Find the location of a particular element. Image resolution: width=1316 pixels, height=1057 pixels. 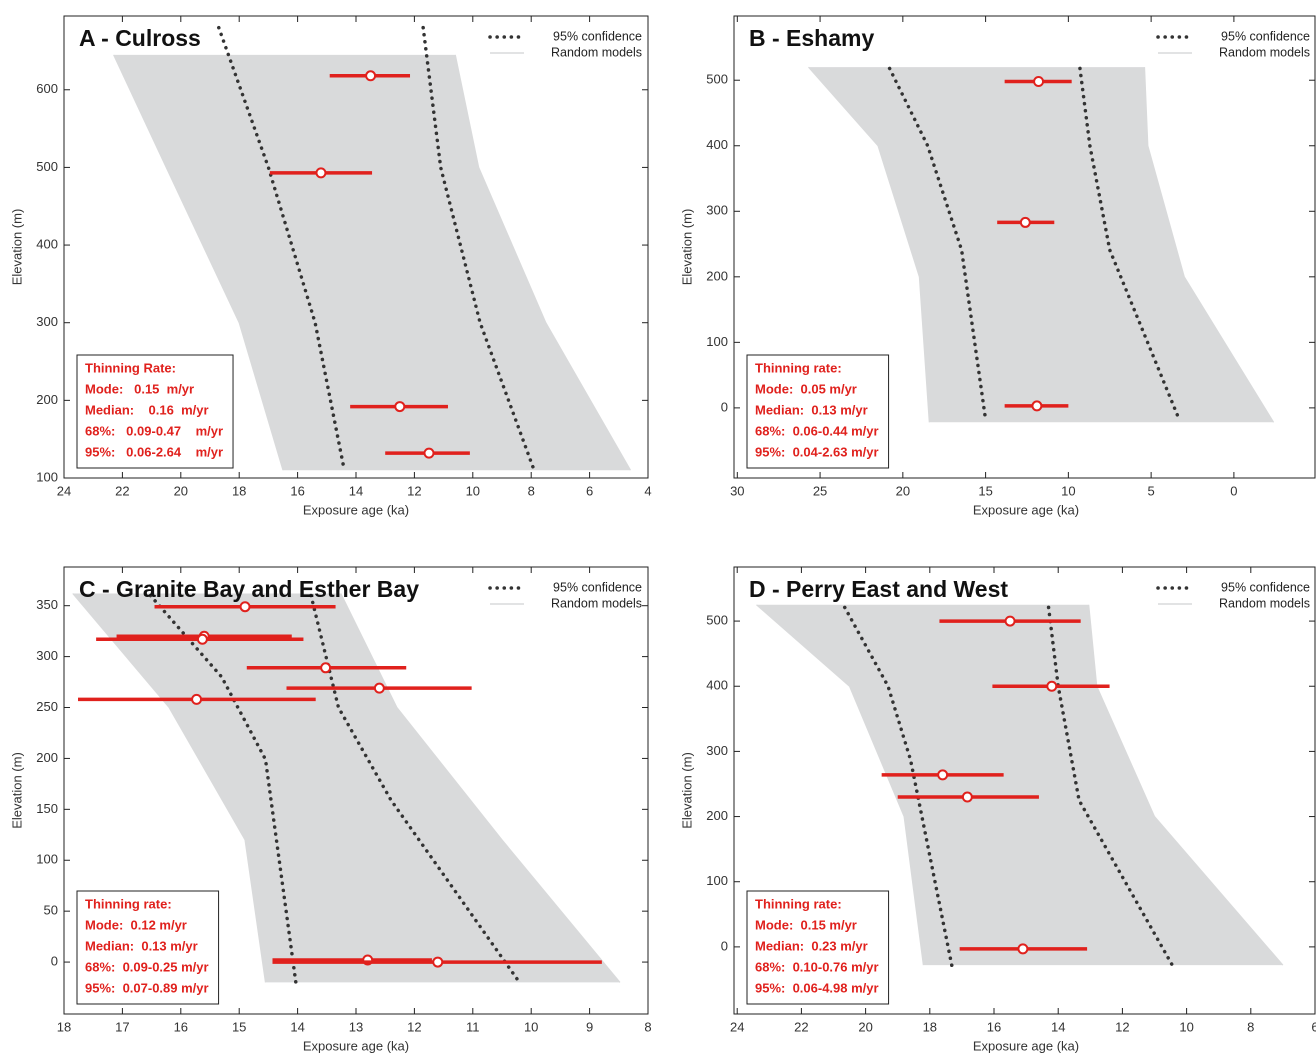

y-tick-label: 250 is located at coordinates (47, 706).